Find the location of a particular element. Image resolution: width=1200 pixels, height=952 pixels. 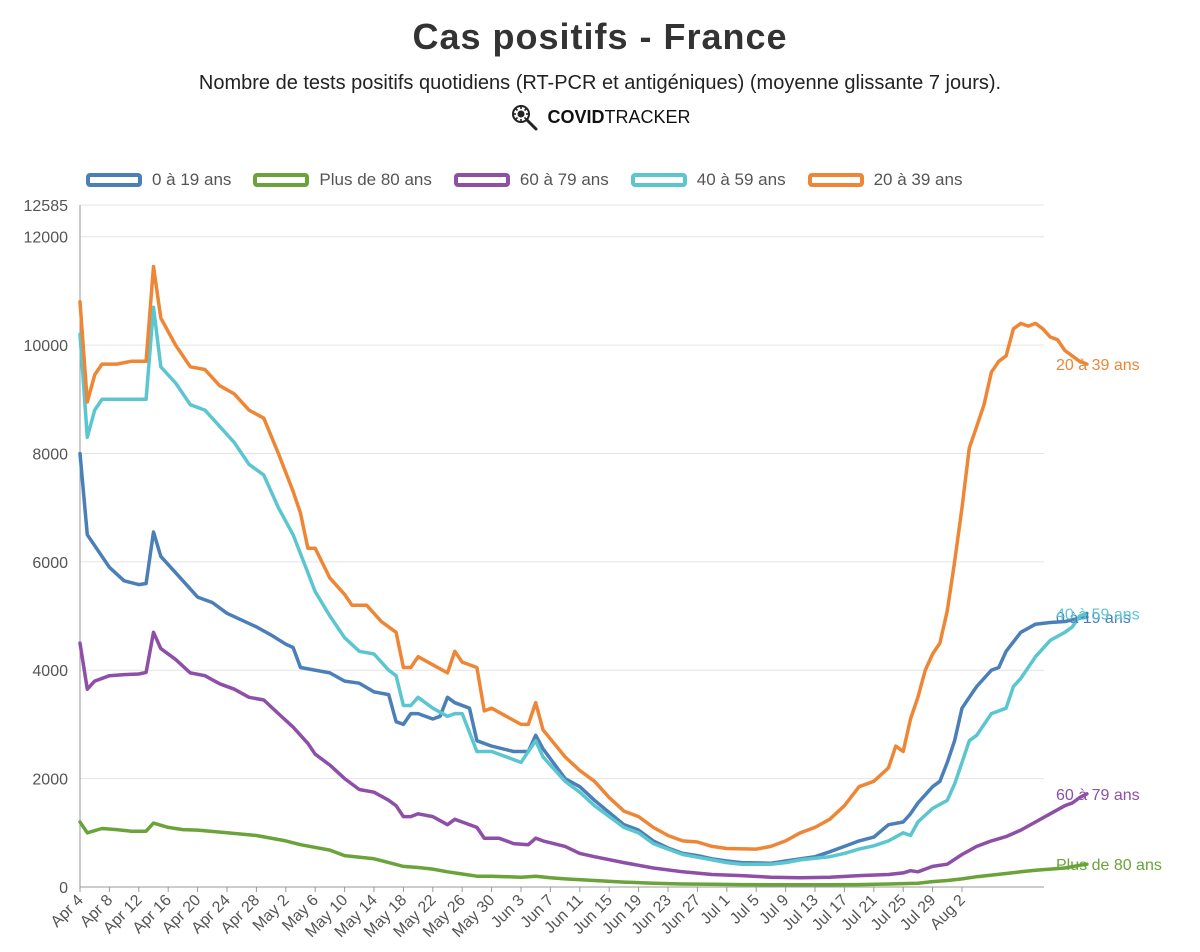

chart-title: Cas positifs - France is located at coordinates (600, 36).